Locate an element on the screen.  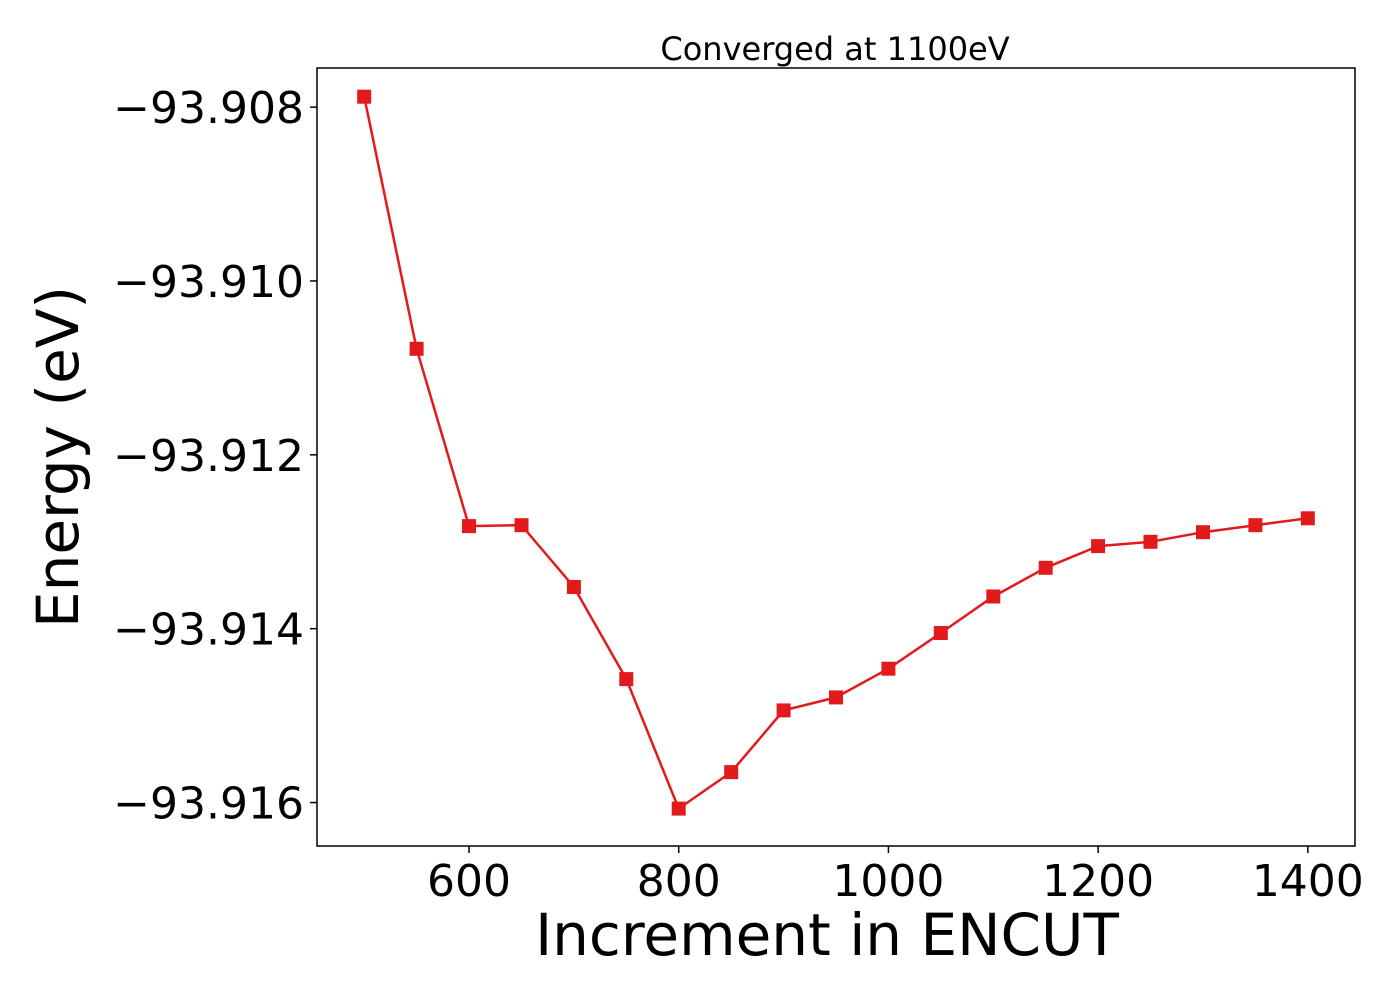
y-axis-label: Energy (eV) is located at coordinates (58, 457).